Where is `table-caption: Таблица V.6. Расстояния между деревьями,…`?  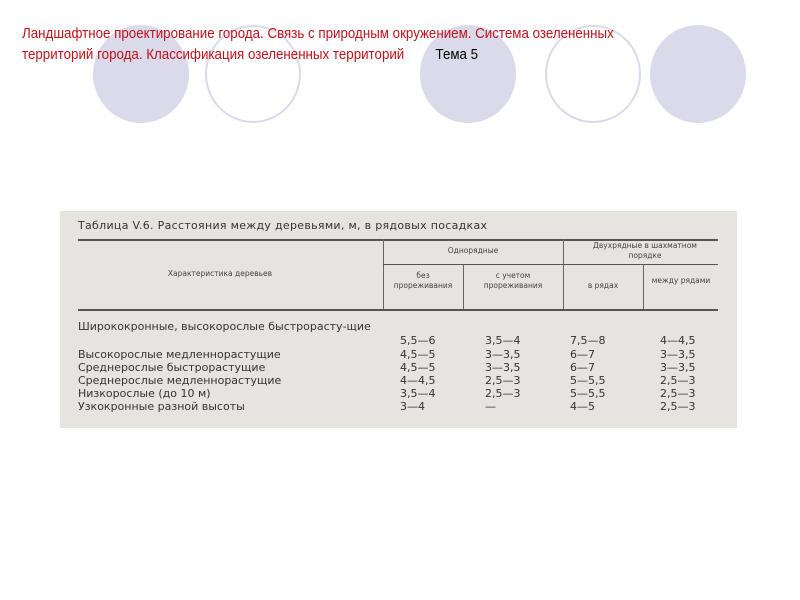 table-caption: Таблица V.6. Расстояния между деревьями,… is located at coordinates (283, 225).